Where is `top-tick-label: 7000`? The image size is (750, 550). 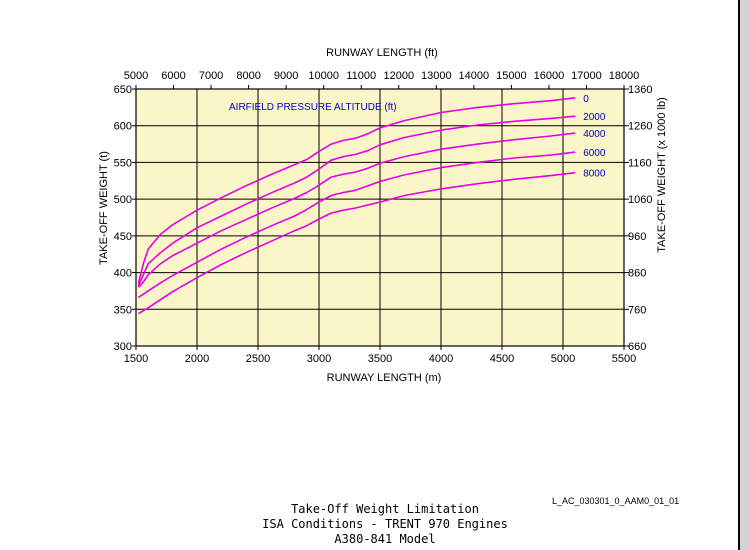
top-tick-label: 7000 is located at coordinates (211, 76).